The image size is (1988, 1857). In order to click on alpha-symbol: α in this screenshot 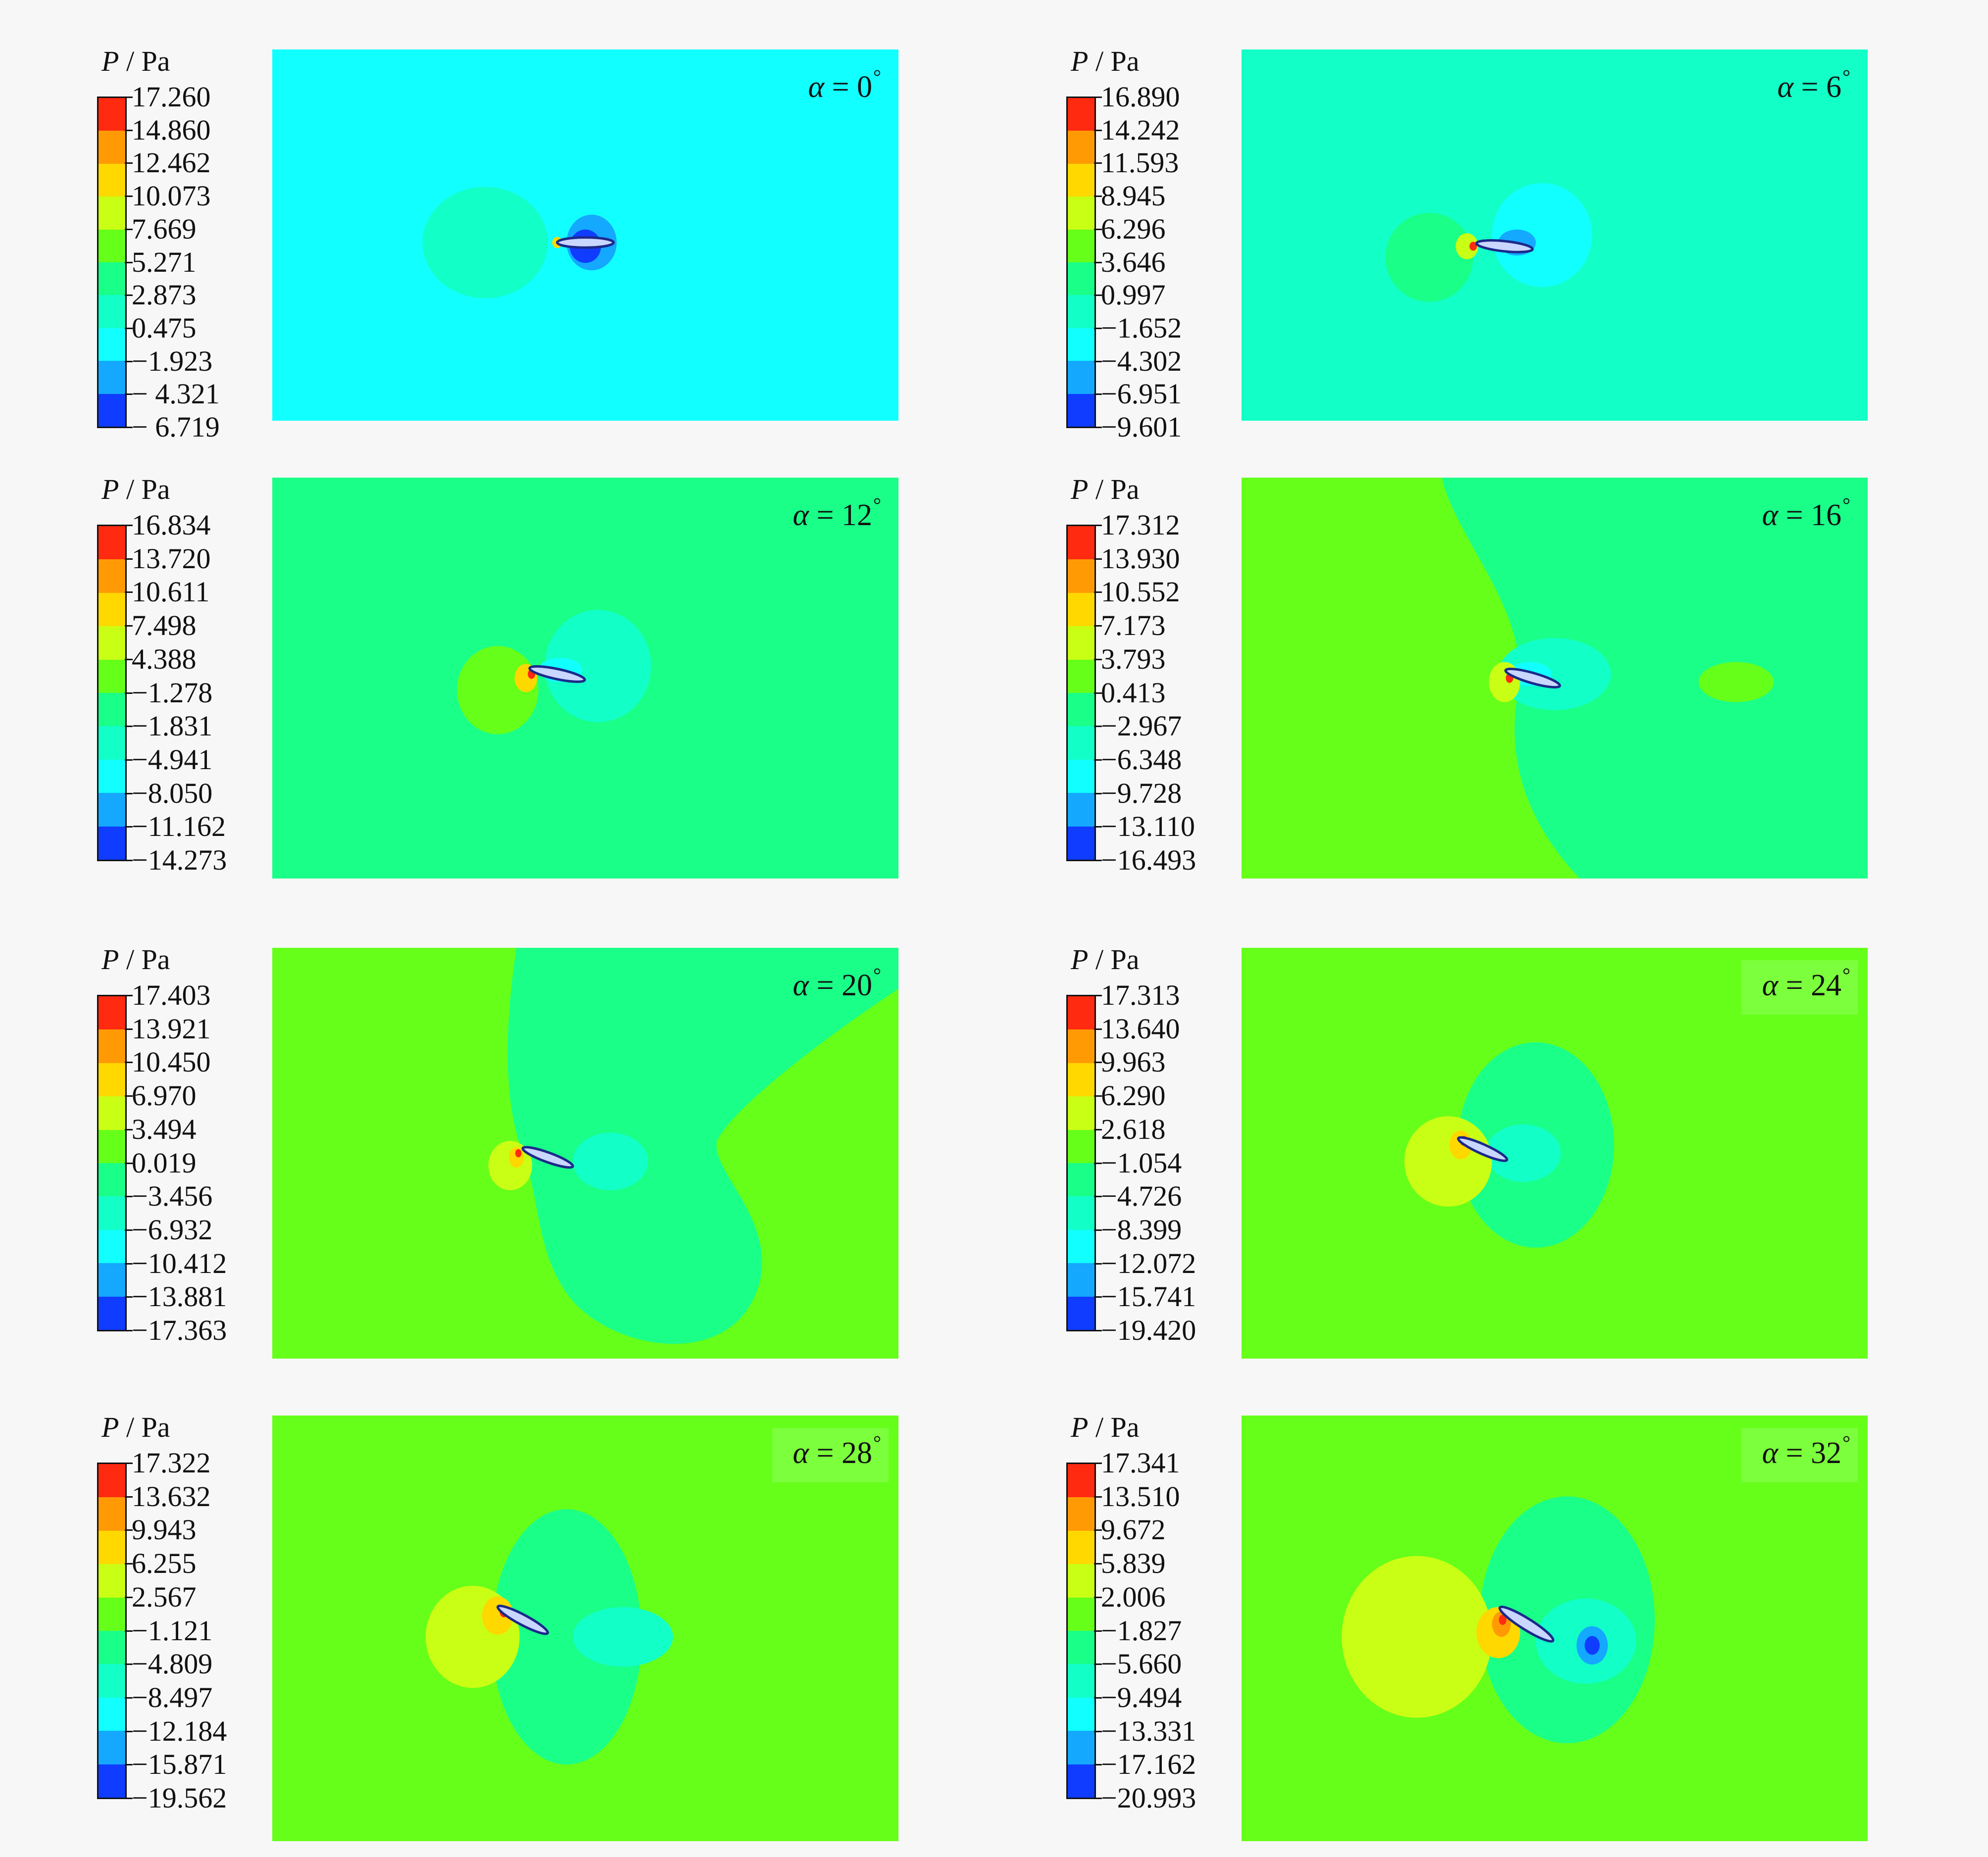, I will do `click(801, 1453)`.